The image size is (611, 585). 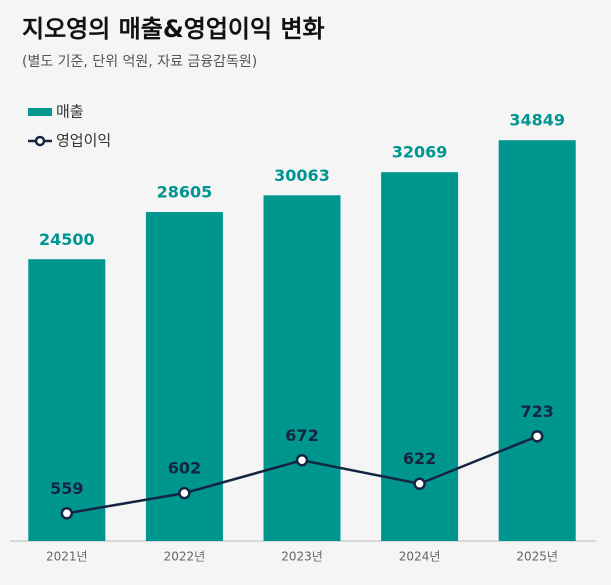 What do you see at coordinates (537, 120) in the screenshot?
I see `bar-value-label: 34849` at bounding box center [537, 120].